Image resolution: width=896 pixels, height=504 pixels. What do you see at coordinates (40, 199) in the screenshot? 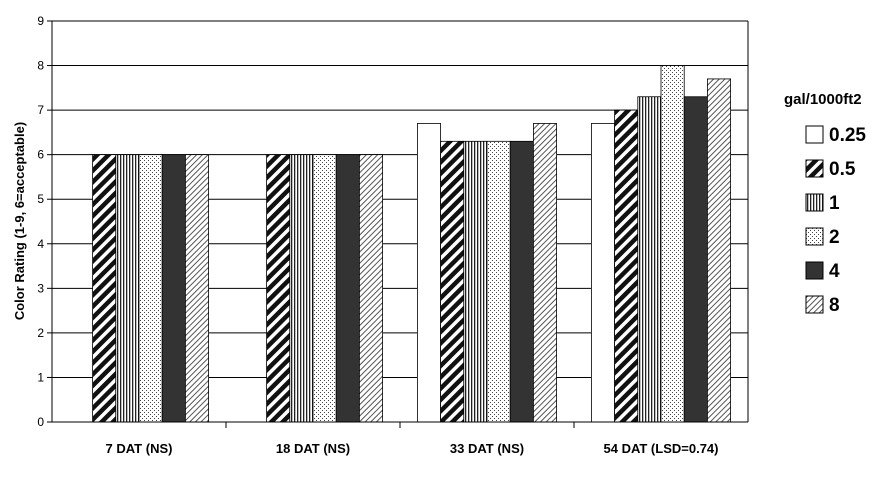
I see `y-tick-label: 5` at bounding box center [40, 199].